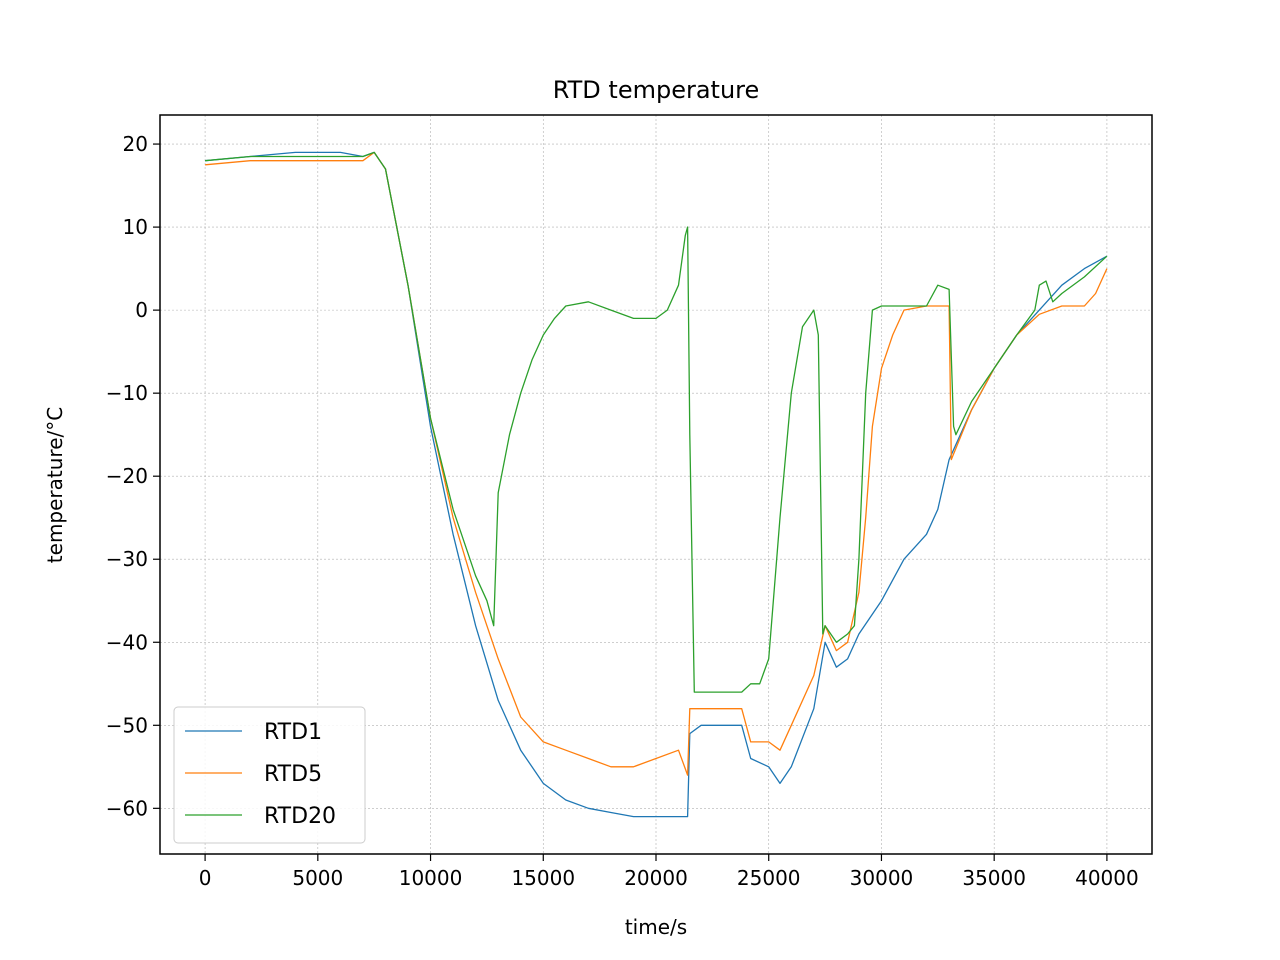  Describe the element at coordinates (656, 878) in the screenshot. I see `x-tick-label: 20000` at that location.